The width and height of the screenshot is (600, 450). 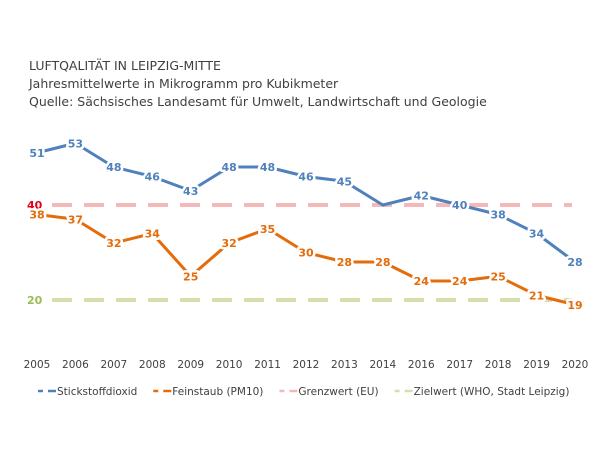 What do you see at coordinates (306, 365) in the screenshot?
I see `x-tick-label: 2012` at bounding box center [306, 365].